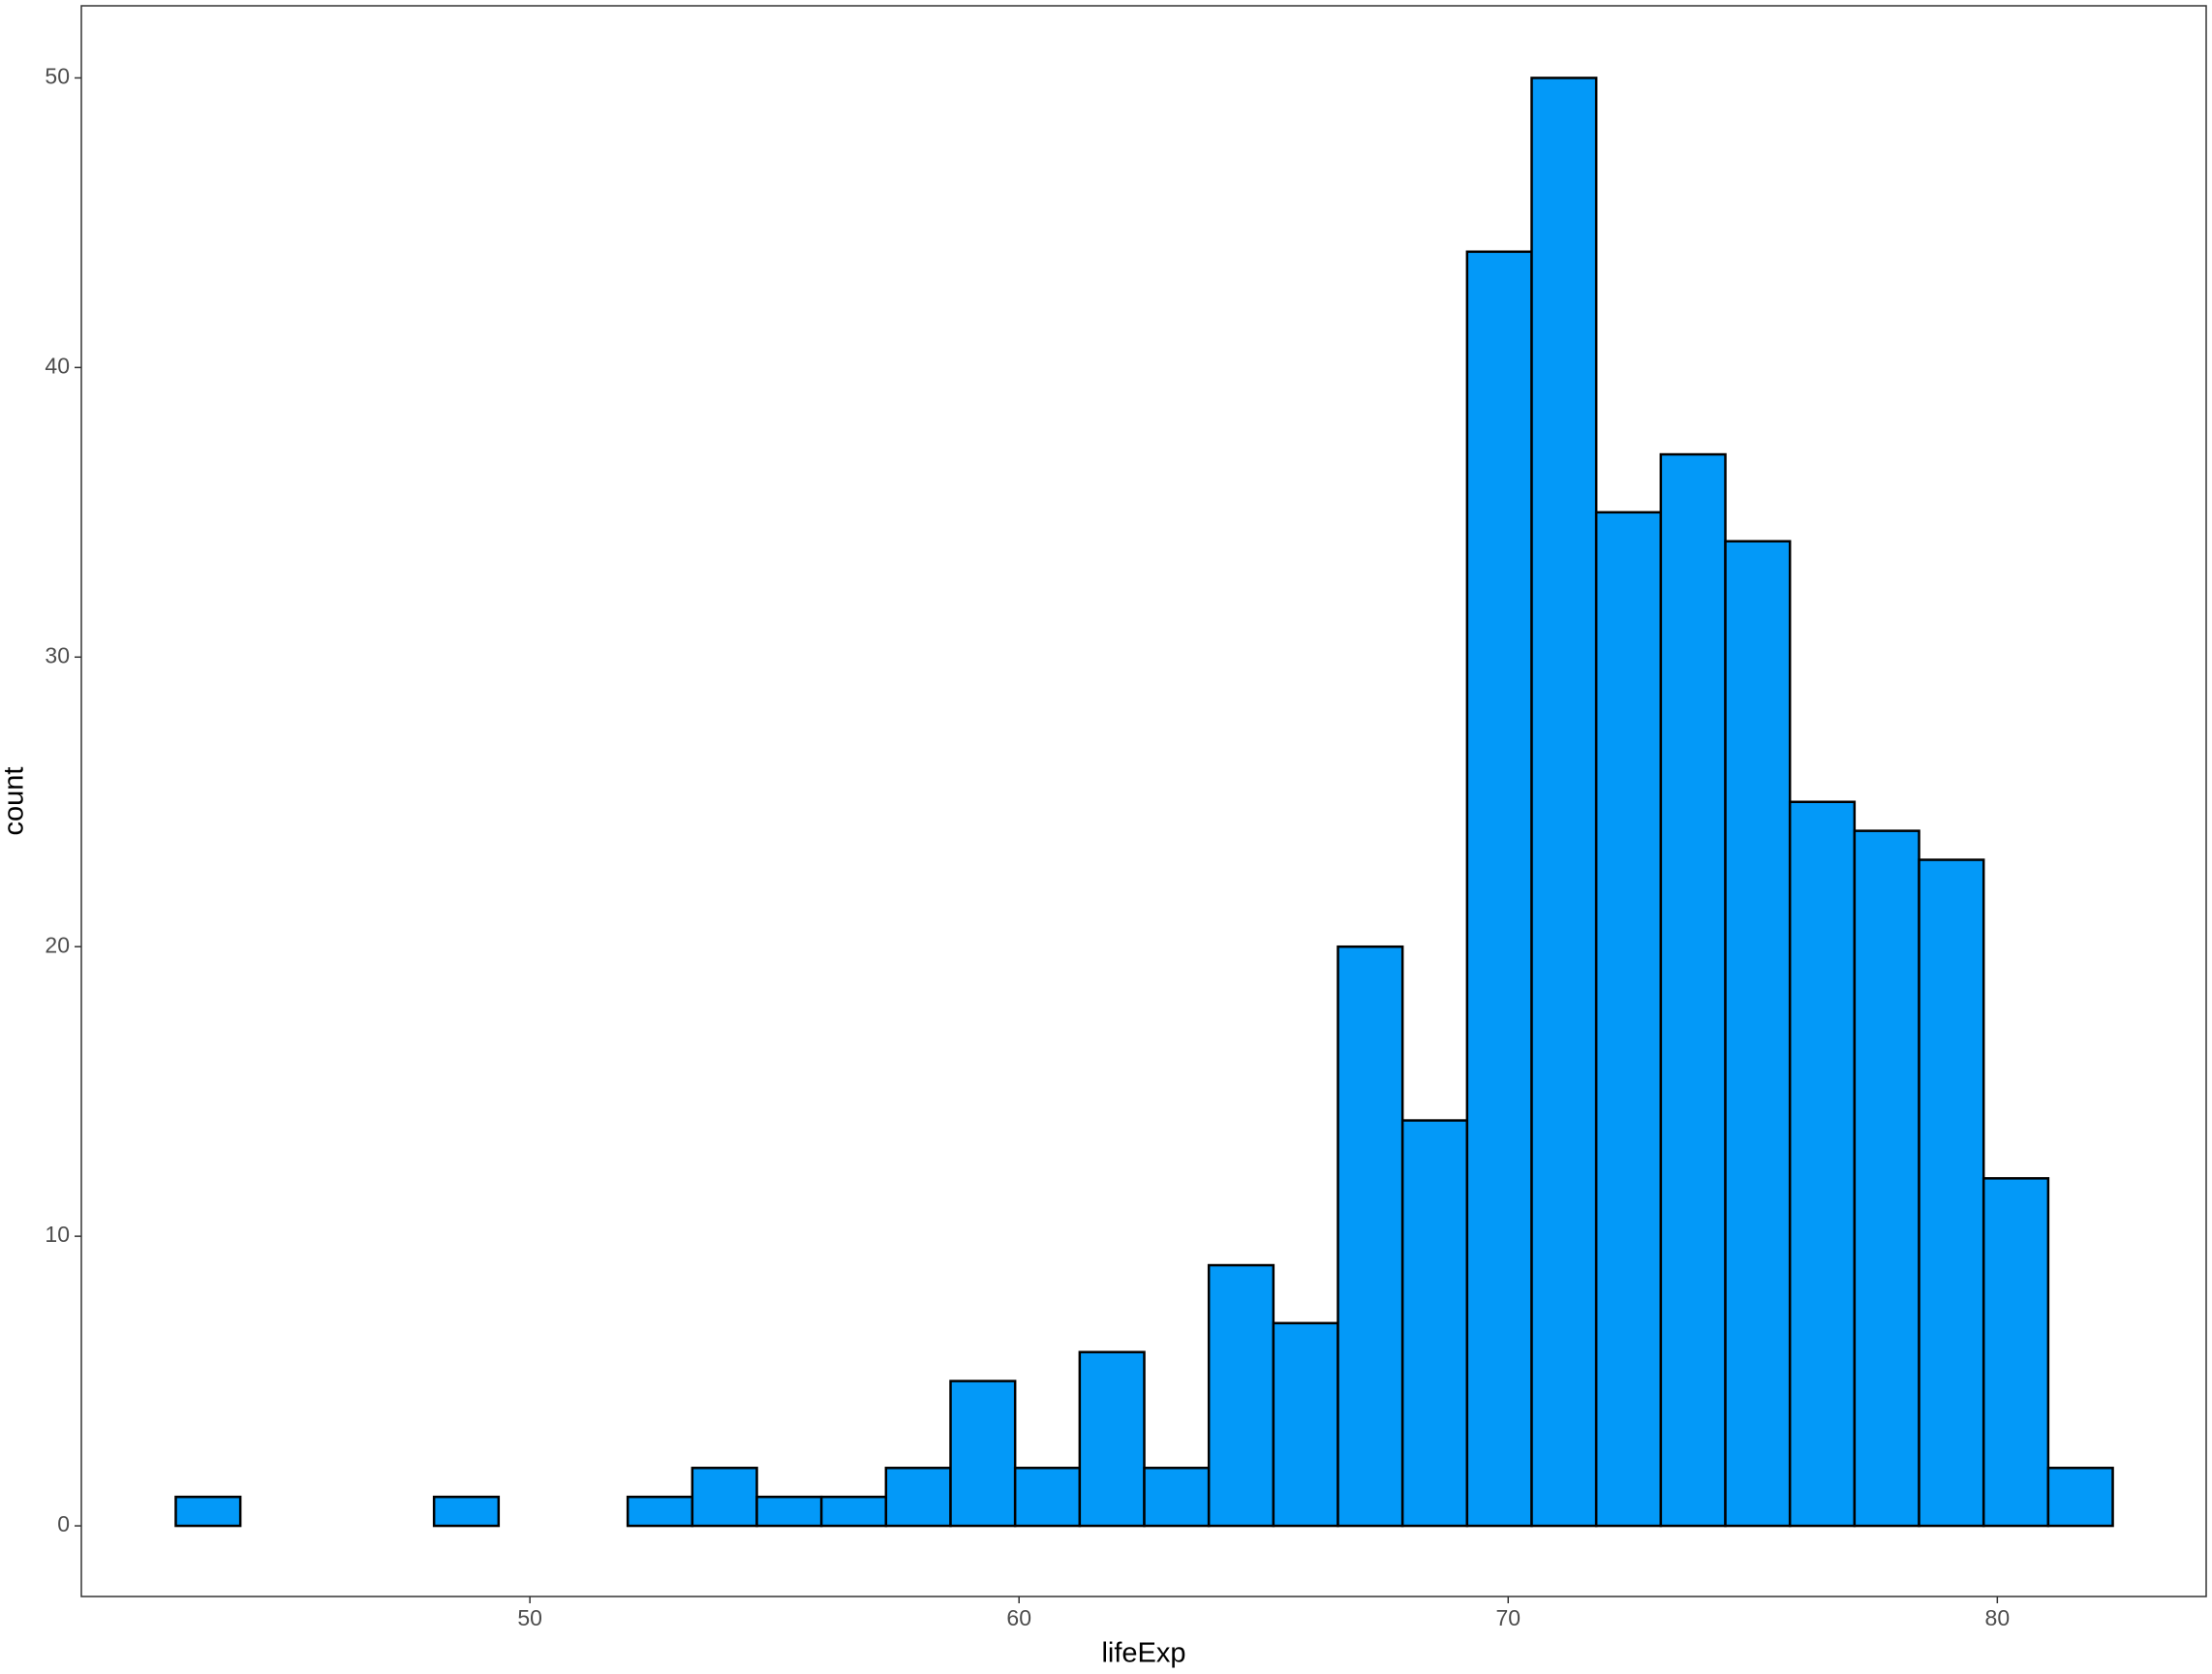 The image size is (2212, 1674). Describe the element at coordinates (1019, 1617) in the screenshot. I see `x-tick-label: 60` at that location.